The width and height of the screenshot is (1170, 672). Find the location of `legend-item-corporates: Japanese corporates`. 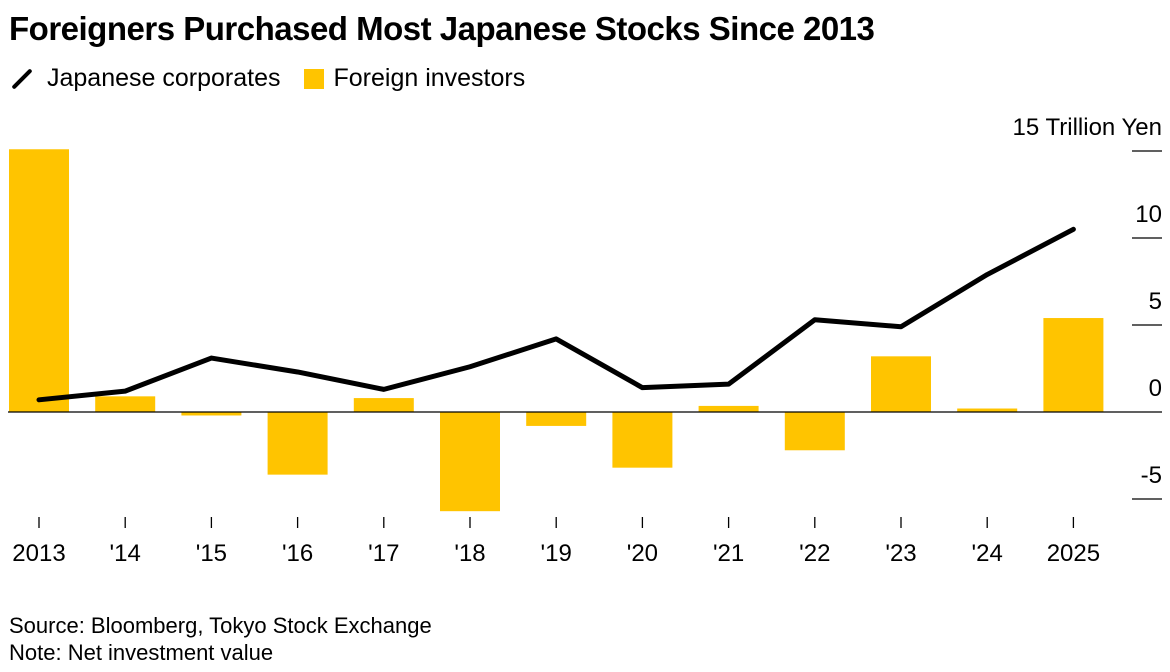

legend-item-corporates: Japanese corporates is located at coordinates (144, 78).